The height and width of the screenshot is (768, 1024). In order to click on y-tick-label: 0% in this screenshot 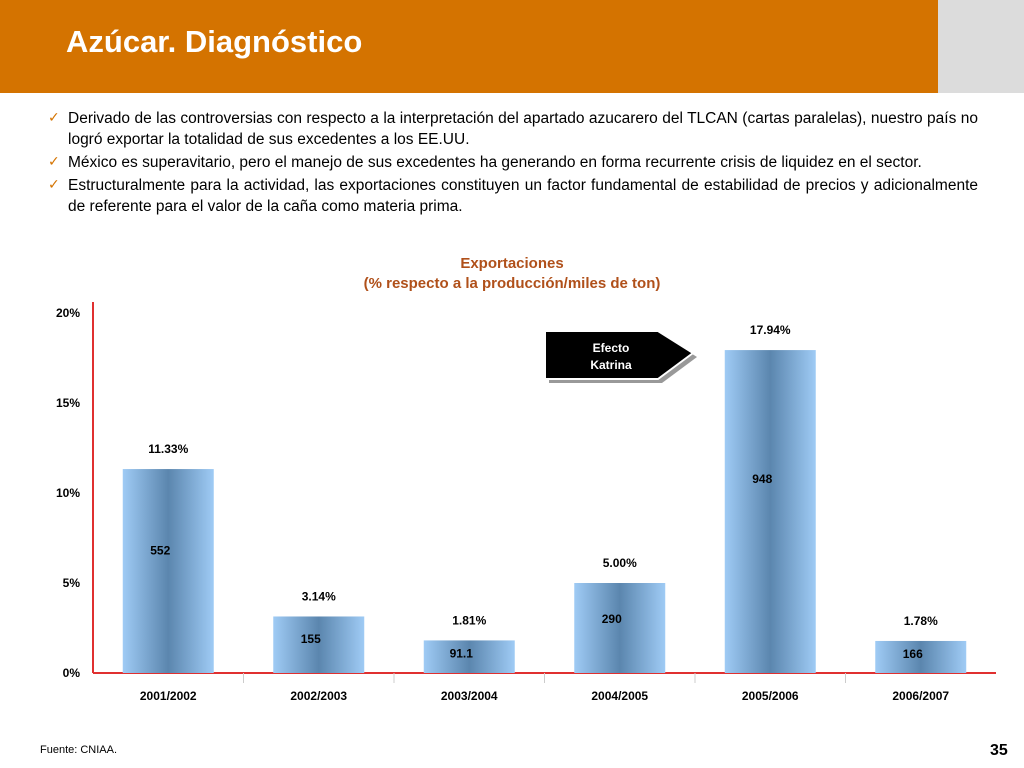, I will do `click(72, 673)`.